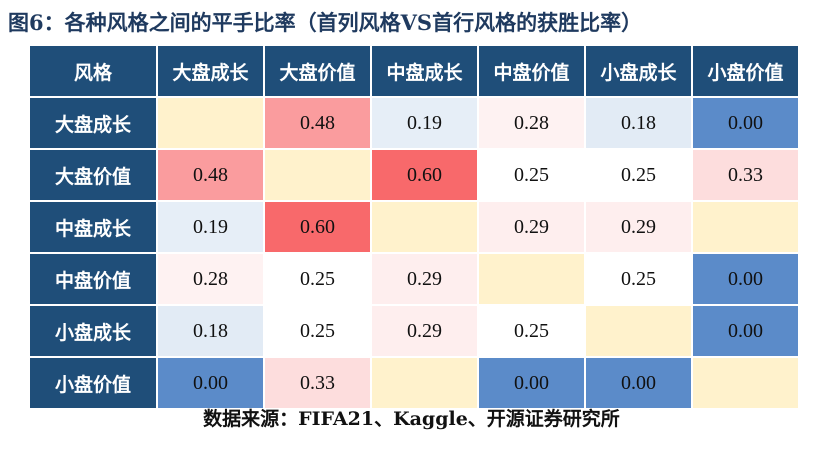 The image size is (823, 454). What do you see at coordinates (93, 383) in the screenshot?
I see `row-header: 小盘价值` at bounding box center [93, 383].